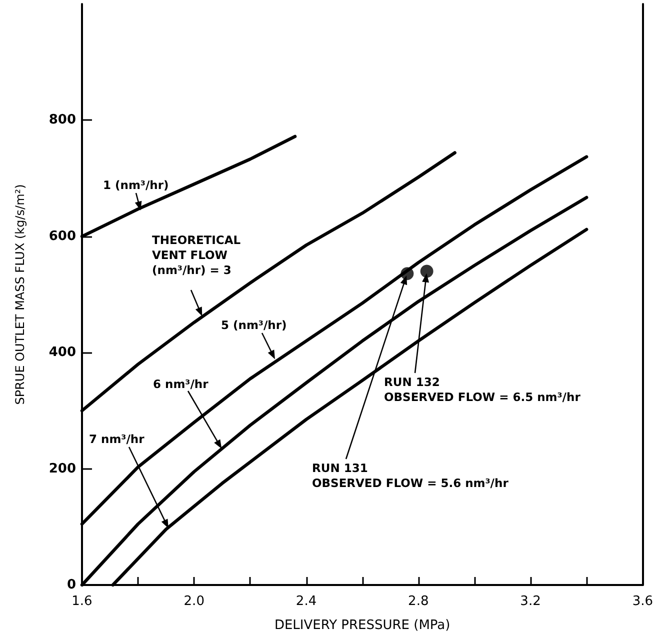 The height and width of the screenshot is (639, 656). Describe the element at coordinates (194, 601) in the screenshot. I see `x-tick-label: 2.0` at that location.